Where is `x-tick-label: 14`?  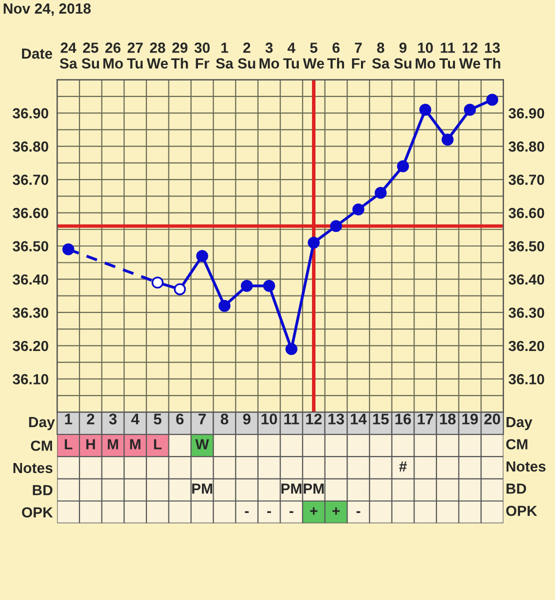 x-tick-label: 14 is located at coordinates (358, 419).